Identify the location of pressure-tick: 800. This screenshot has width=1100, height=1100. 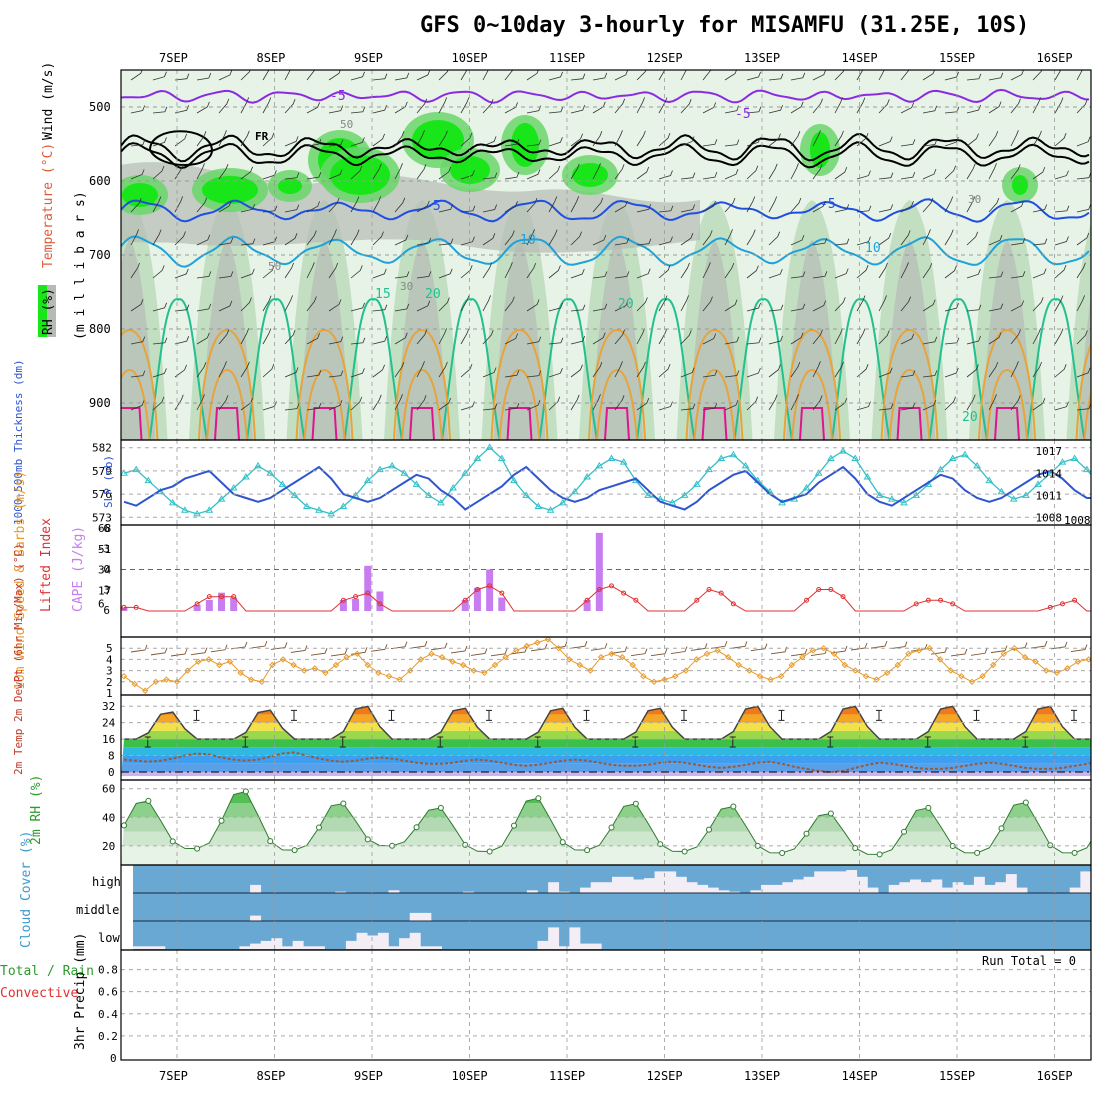
(100, 329).